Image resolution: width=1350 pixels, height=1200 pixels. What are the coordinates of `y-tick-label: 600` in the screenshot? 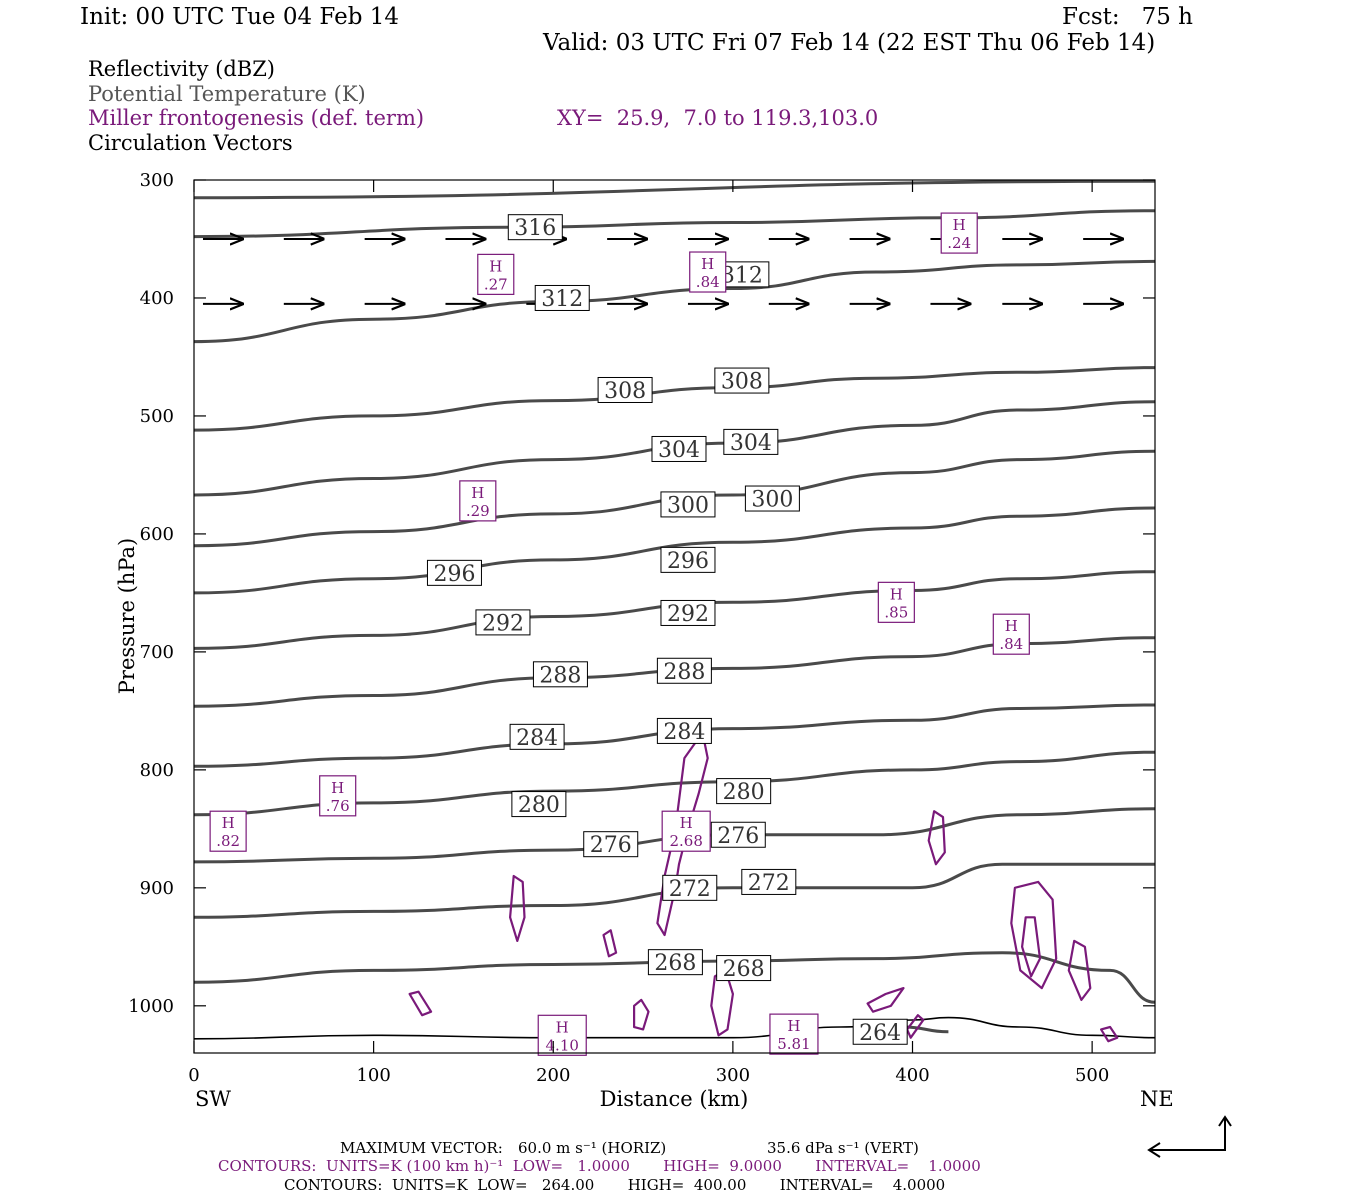 It's located at (157, 534).